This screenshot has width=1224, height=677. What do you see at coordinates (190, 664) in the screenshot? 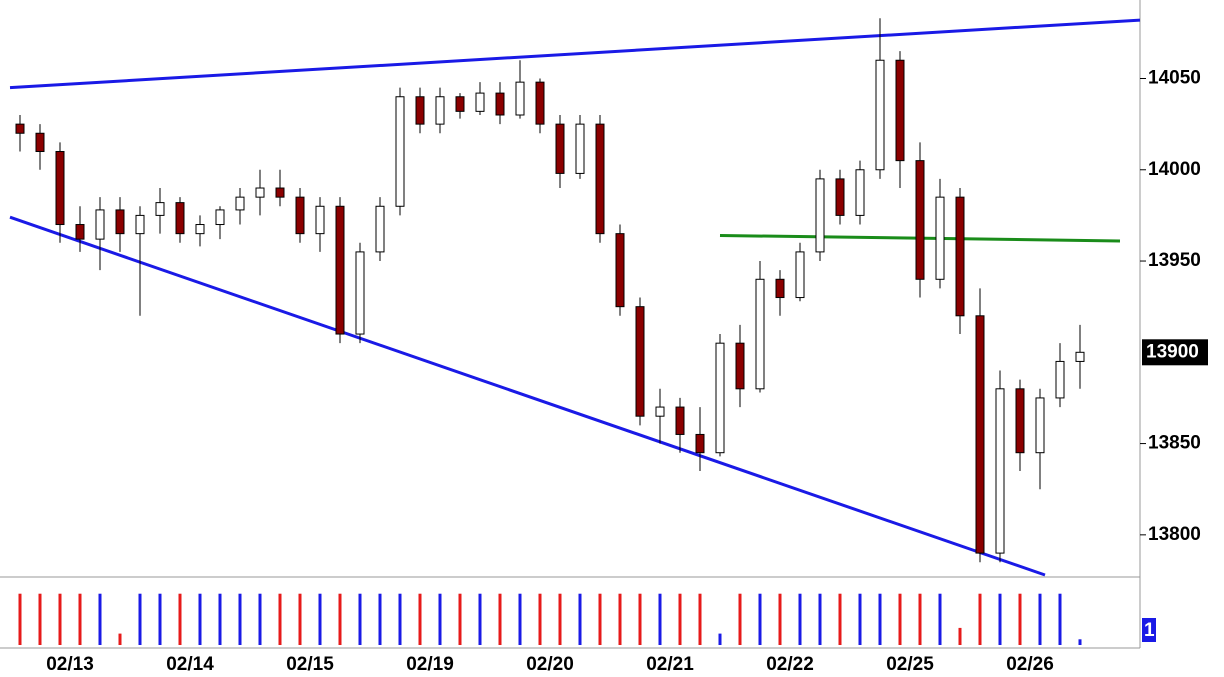
I see `x-tick-label: 02/14` at bounding box center [190, 664].